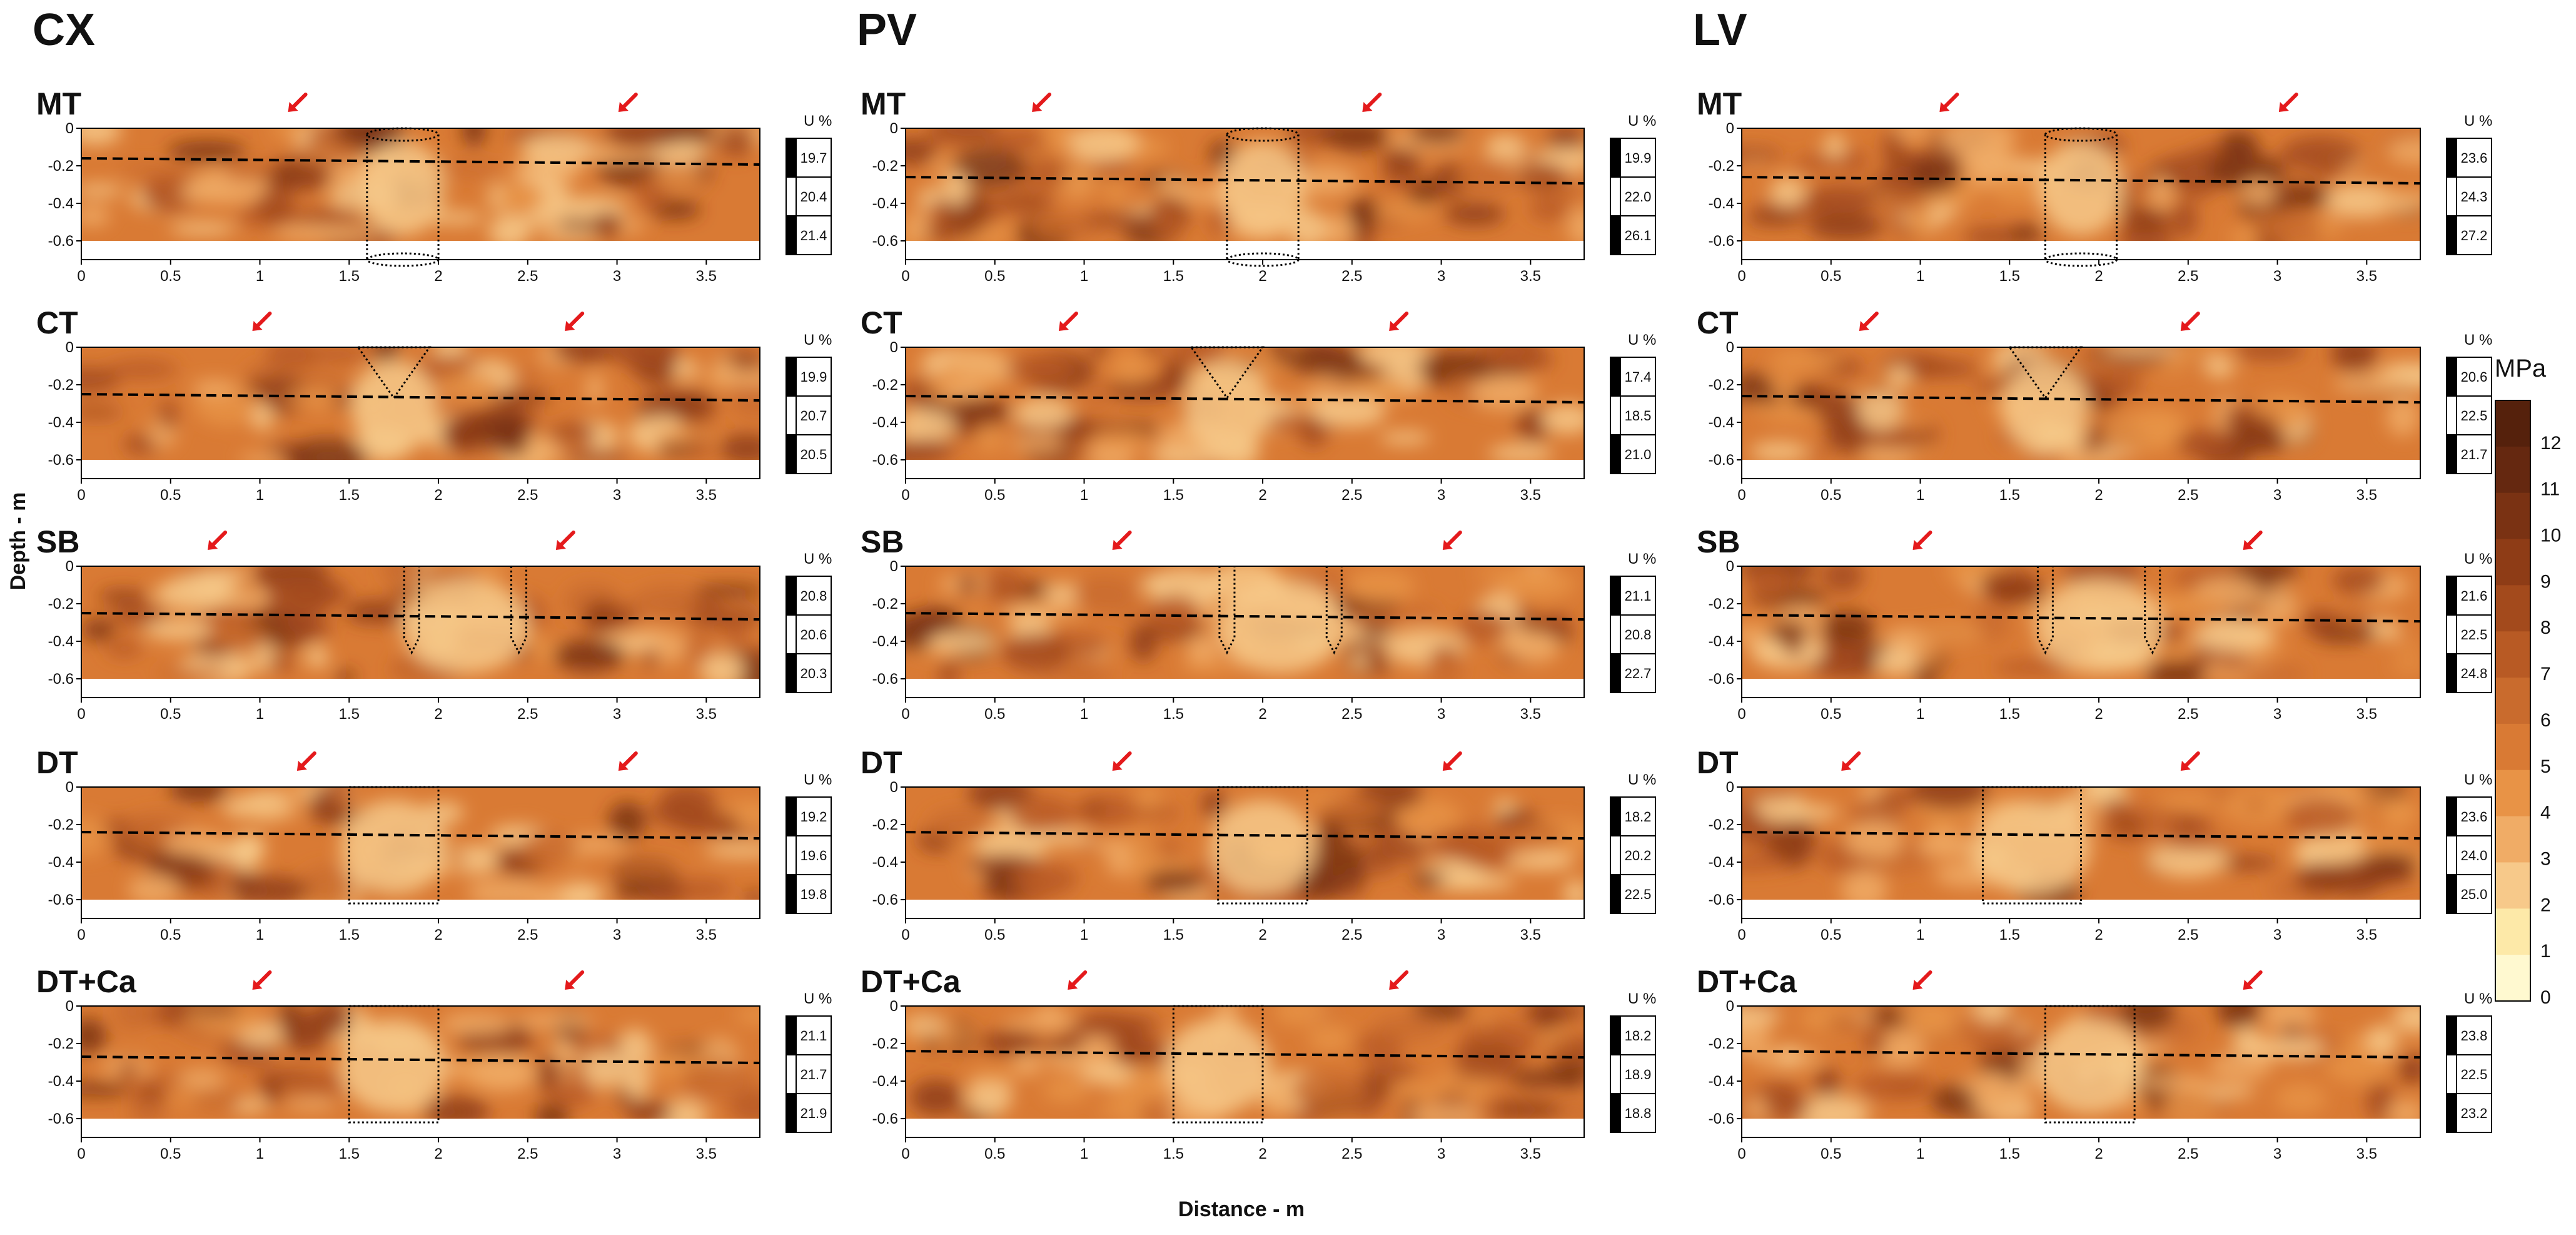 This screenshot has width=2576, height=1235. I want to click on column-title-cx: CX, so click(64, 30).